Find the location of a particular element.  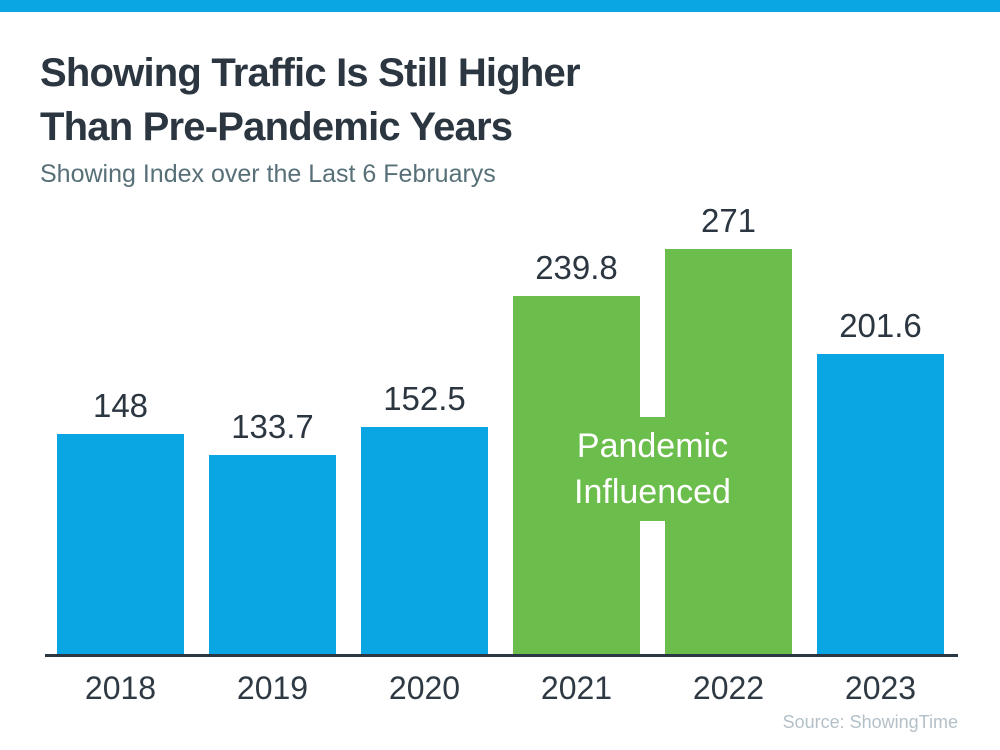

value-label-2021: 239.8 is located at coordinates (576, 267).